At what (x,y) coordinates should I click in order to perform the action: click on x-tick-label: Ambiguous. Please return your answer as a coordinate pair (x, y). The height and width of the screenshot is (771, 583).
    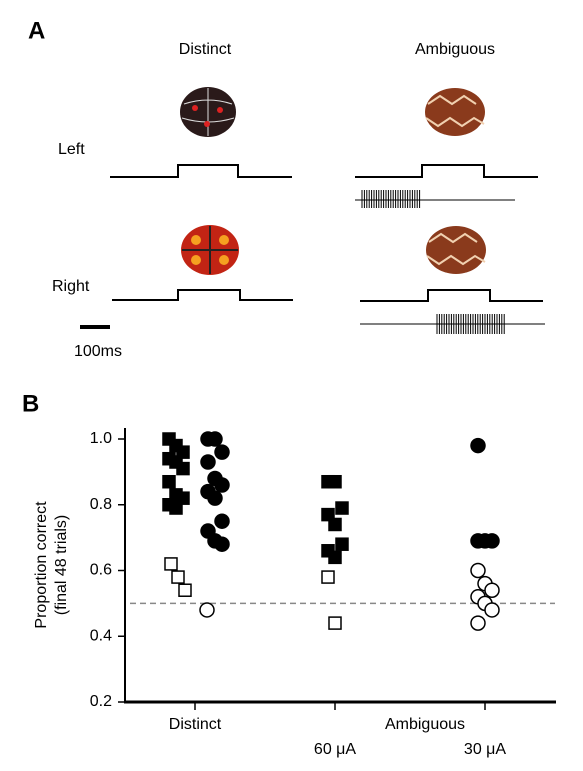
    Looking at the image, I should click on (425, 724).